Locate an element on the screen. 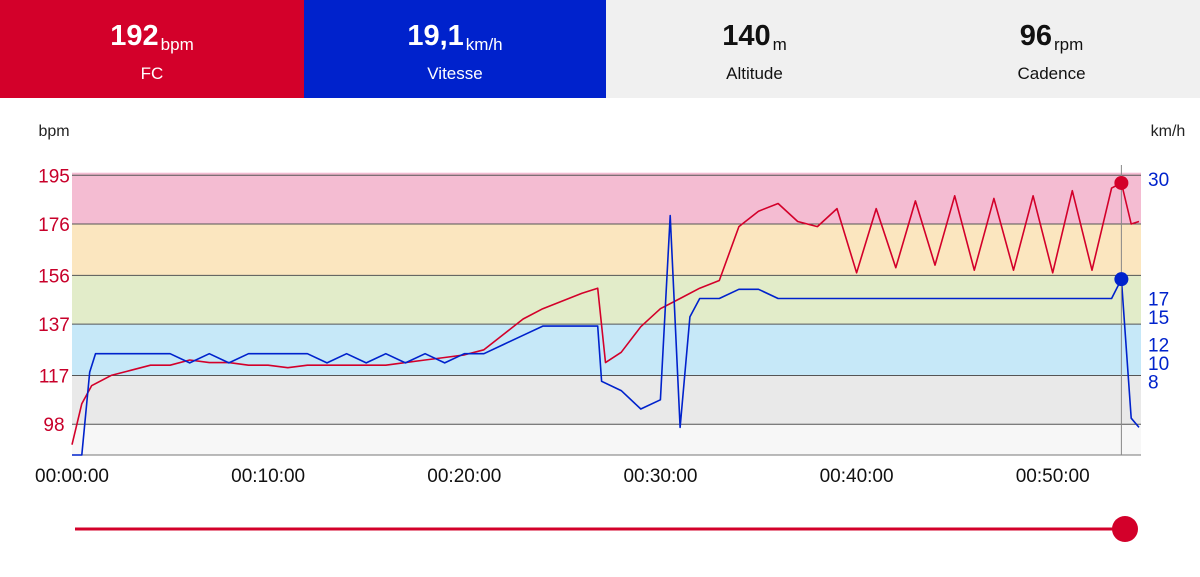 This screenshot has width=1200, height=577. hr-tick-label: 195 is located at coordinates (54, 176).